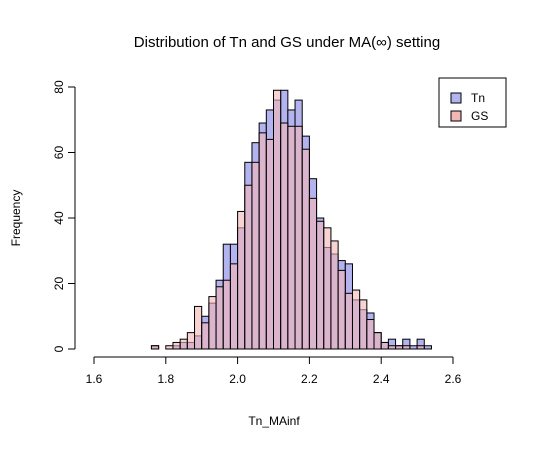  I want to click on legend: Tn GS, so click(472, 102).